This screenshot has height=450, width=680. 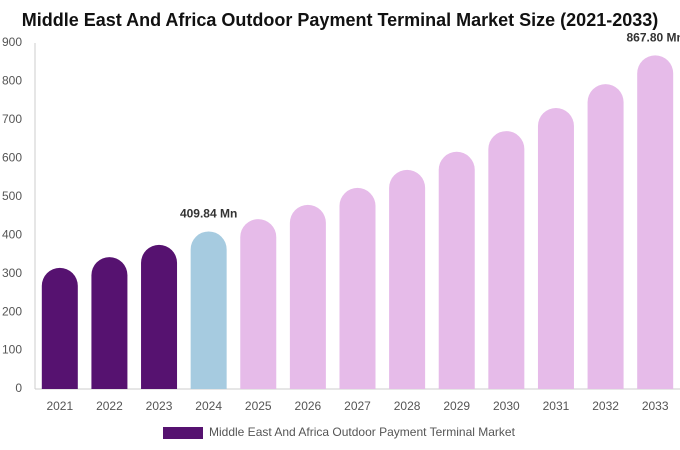 What do you see at coordinates (208, 406) in the screenshot?
I see `x-tick-label: 2024` at bounding box center [208, 406].